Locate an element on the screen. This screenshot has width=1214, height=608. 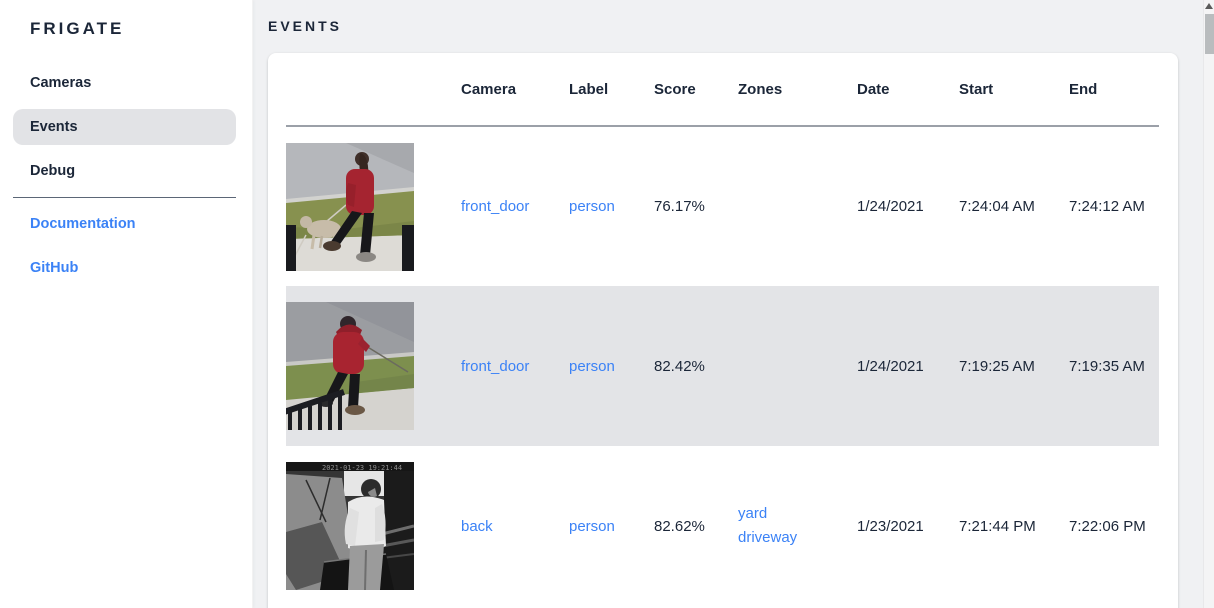
vertical-scrollbar is located at coordinates (1208, 304).